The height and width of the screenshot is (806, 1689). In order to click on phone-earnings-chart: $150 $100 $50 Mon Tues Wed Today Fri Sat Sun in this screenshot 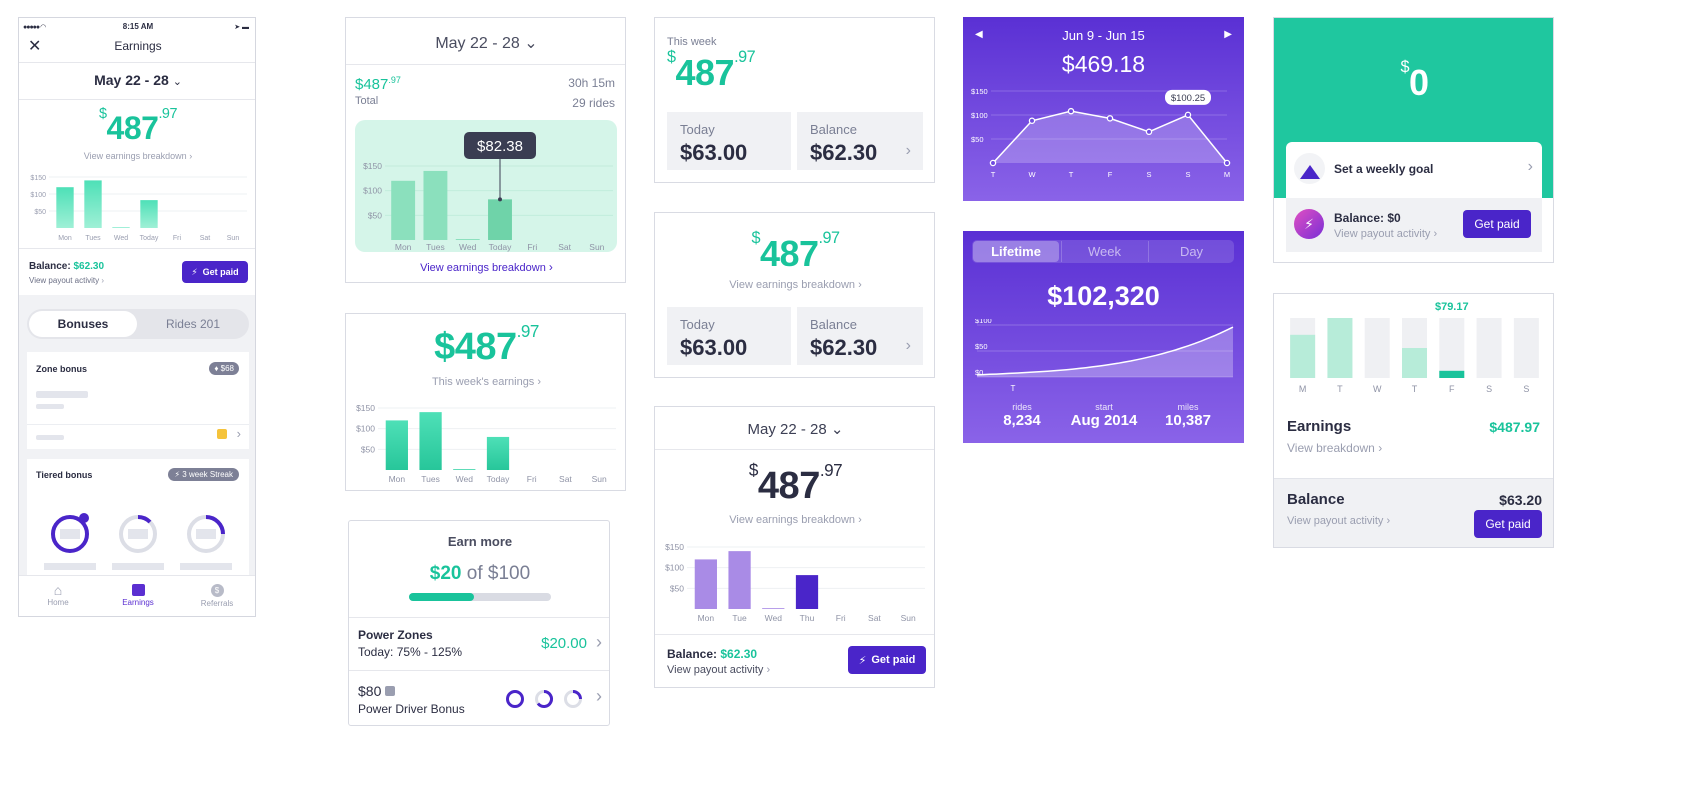, I will do `click(138, 208)`.